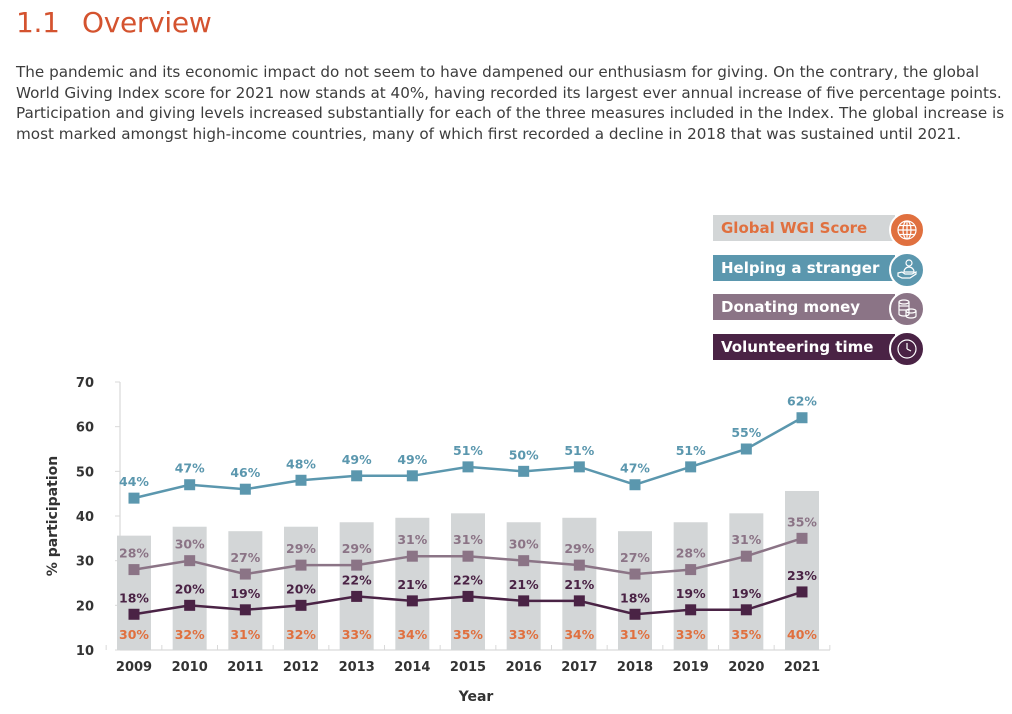 The height and width of the screenshot is (714, 1012). Describe the element at coordinates (635, 667) in the screenshot. I see `x-tick-label: 2018` at that location.